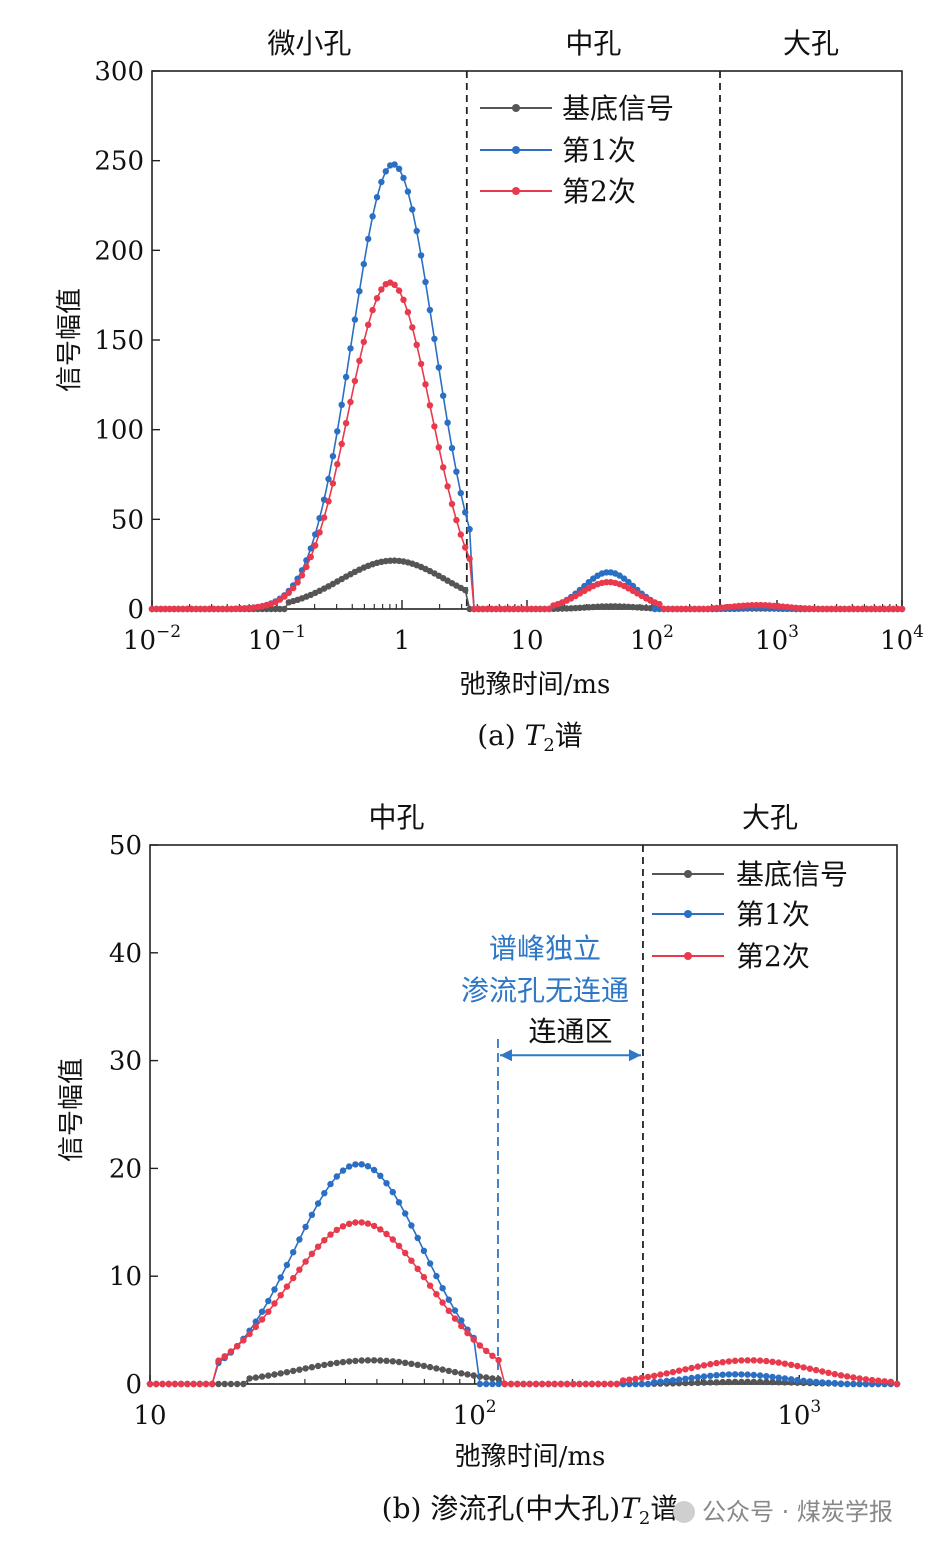 The image size is (942, 1554). I want to click on chart-a-region-label-mesopore: 中孔, so click(593, 43).